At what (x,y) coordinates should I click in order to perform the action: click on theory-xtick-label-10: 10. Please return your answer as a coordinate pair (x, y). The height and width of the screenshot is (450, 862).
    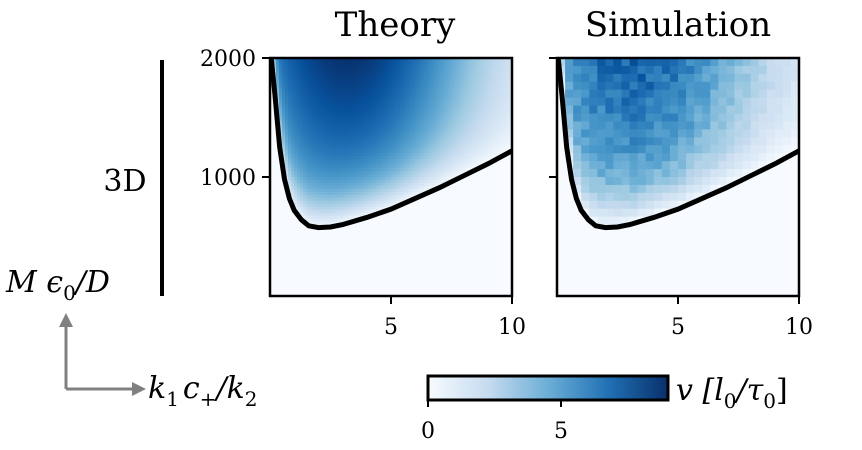
    Looking at the image, I should click on (512, 327).